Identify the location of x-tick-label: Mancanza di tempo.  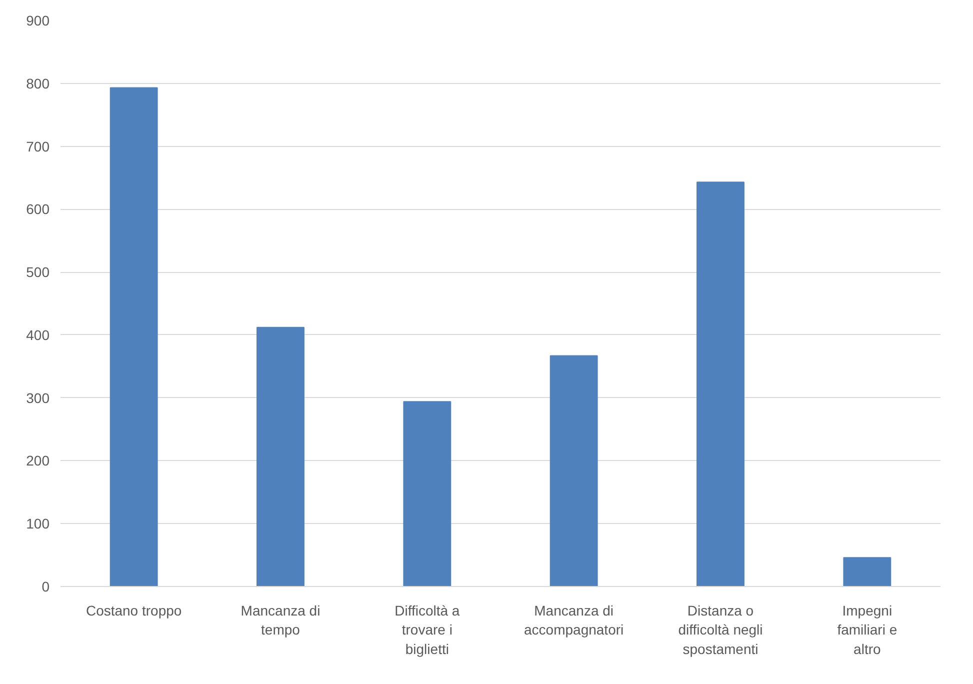
(280, 620).